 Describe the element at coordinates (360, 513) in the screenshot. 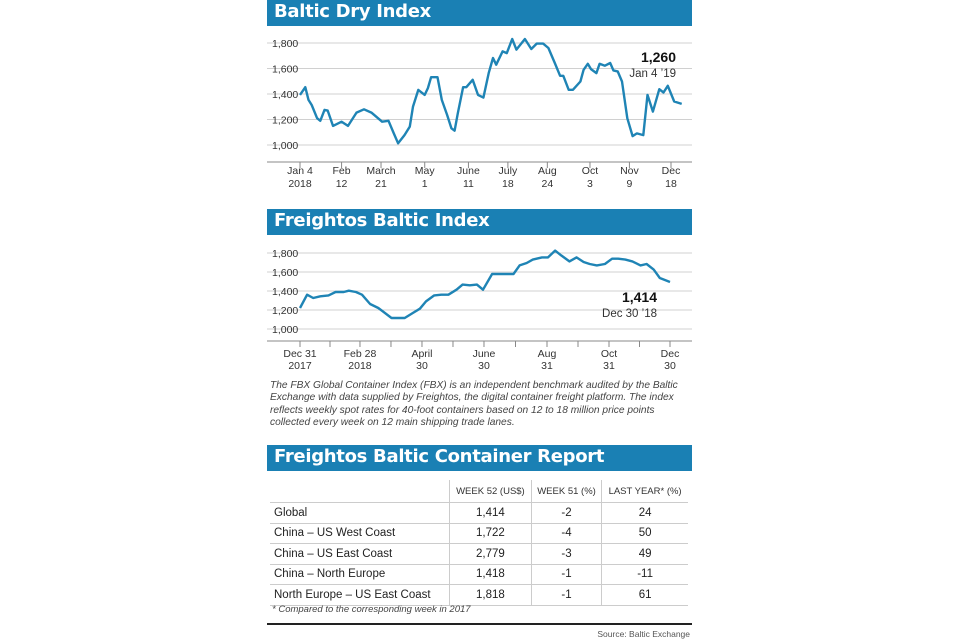

I see `route-cell: Global` at that location.